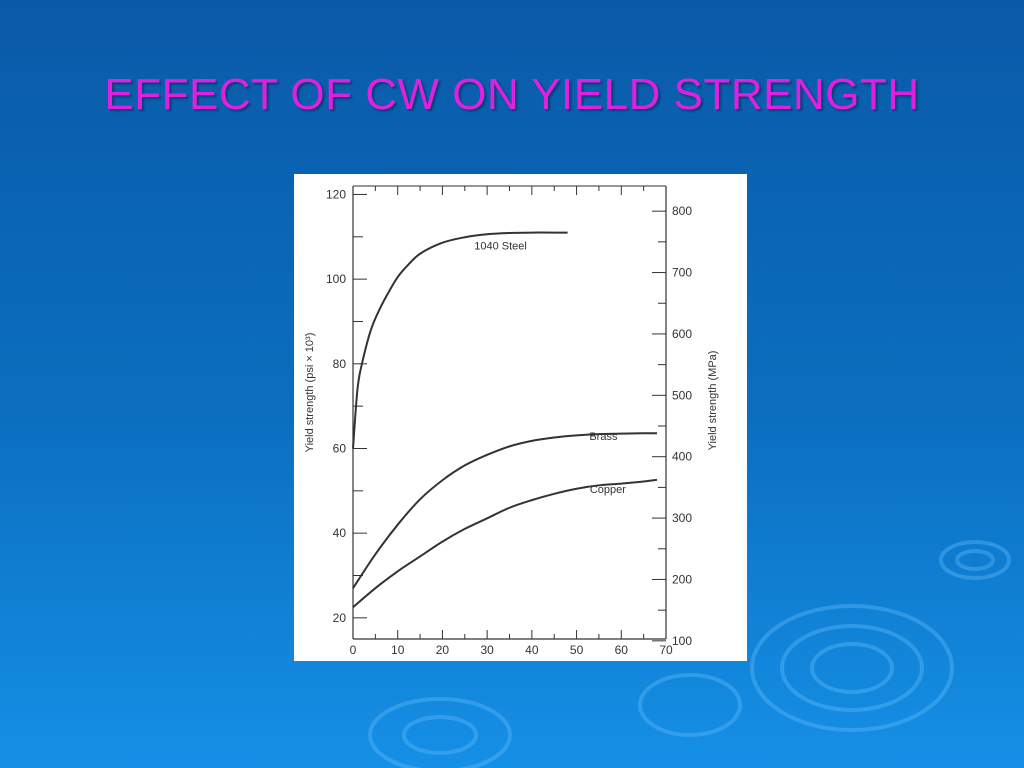  Describe the element at coordinates (487, 650) in the screenshot. I see `x-tick-label: 30` at that location.